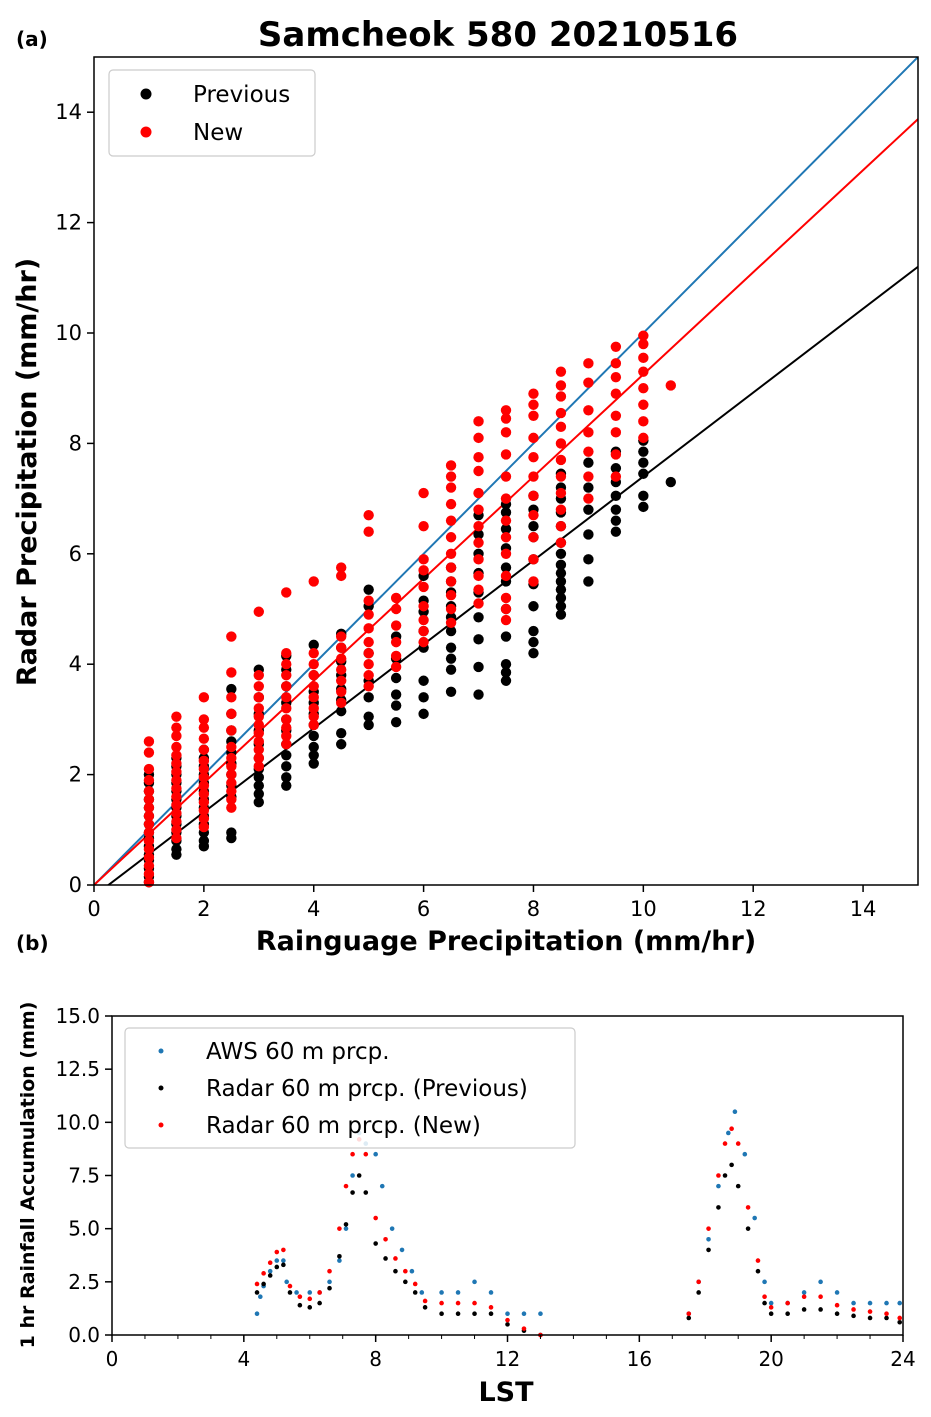 This screenshot has height=1417, width=931. What do you see at coordinates (218, 133) in the screenshot?
I see `legend-label: New` at bounding box center [218, 133].